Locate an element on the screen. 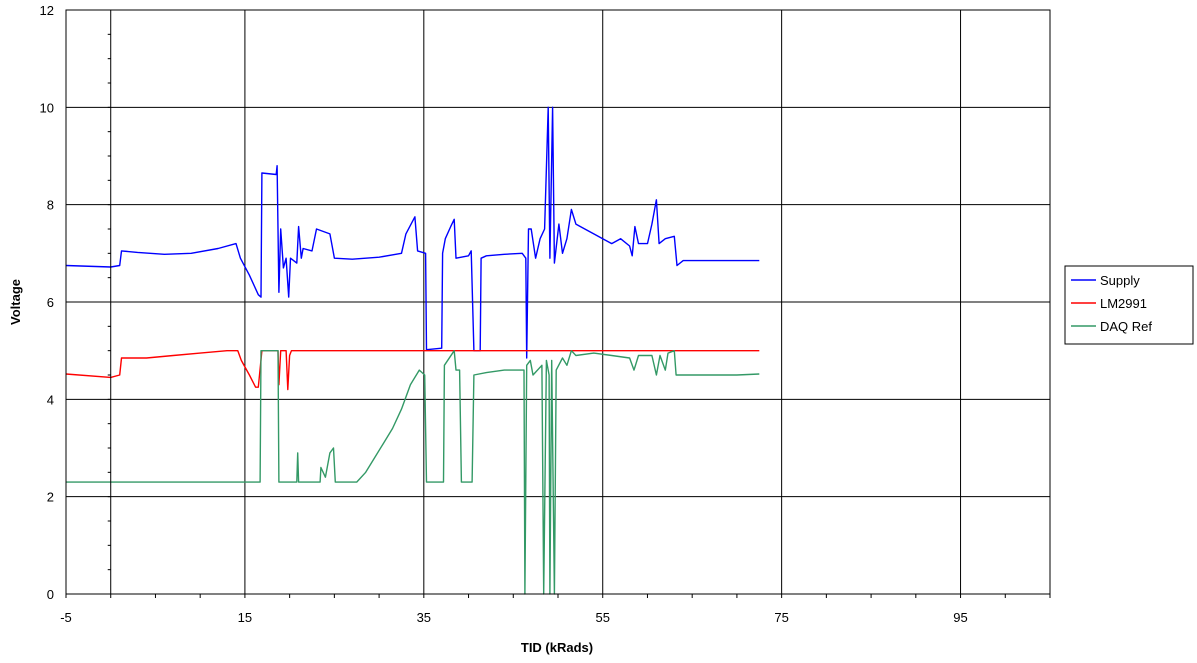 The height and width of the screenshot is (663, 1197). x-tick-label: 95 is located at coordinates (960, 617).